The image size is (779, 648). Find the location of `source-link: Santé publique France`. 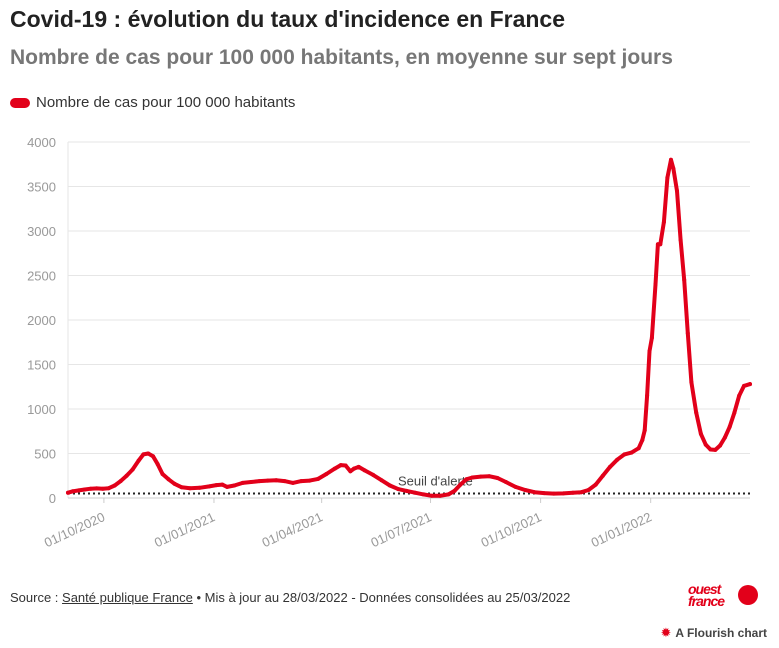

source-link: Santé publique France is located at coordinates (127, 597).